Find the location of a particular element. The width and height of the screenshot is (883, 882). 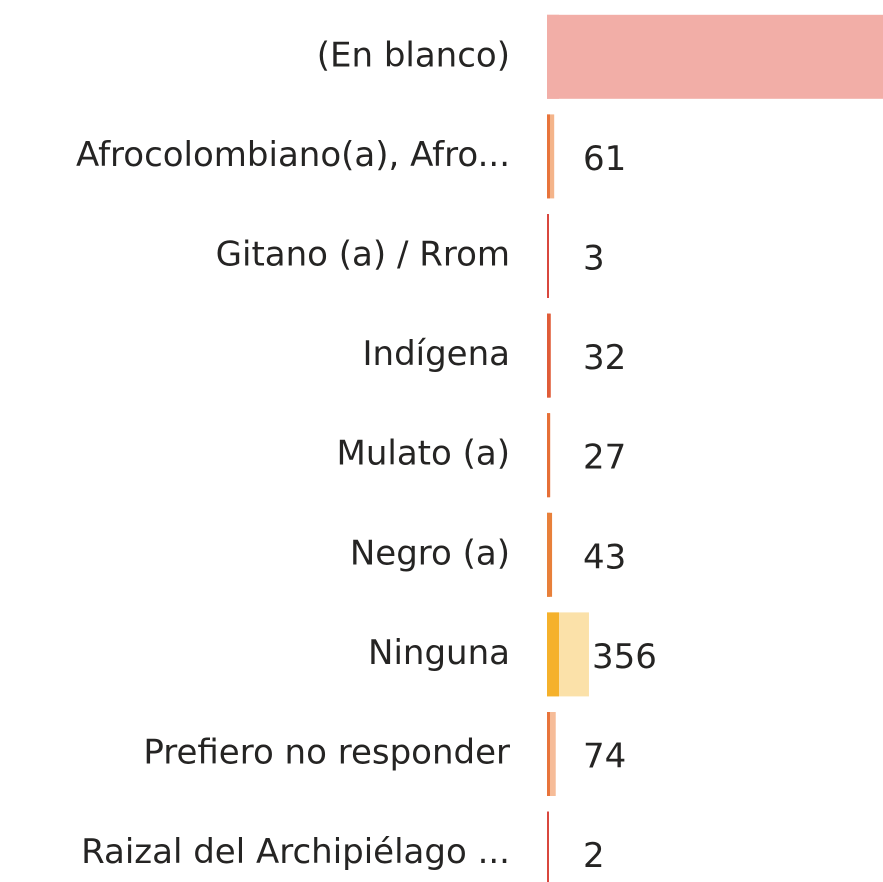

category-label: Prefiero no responder is located at coordinates (326, 753).